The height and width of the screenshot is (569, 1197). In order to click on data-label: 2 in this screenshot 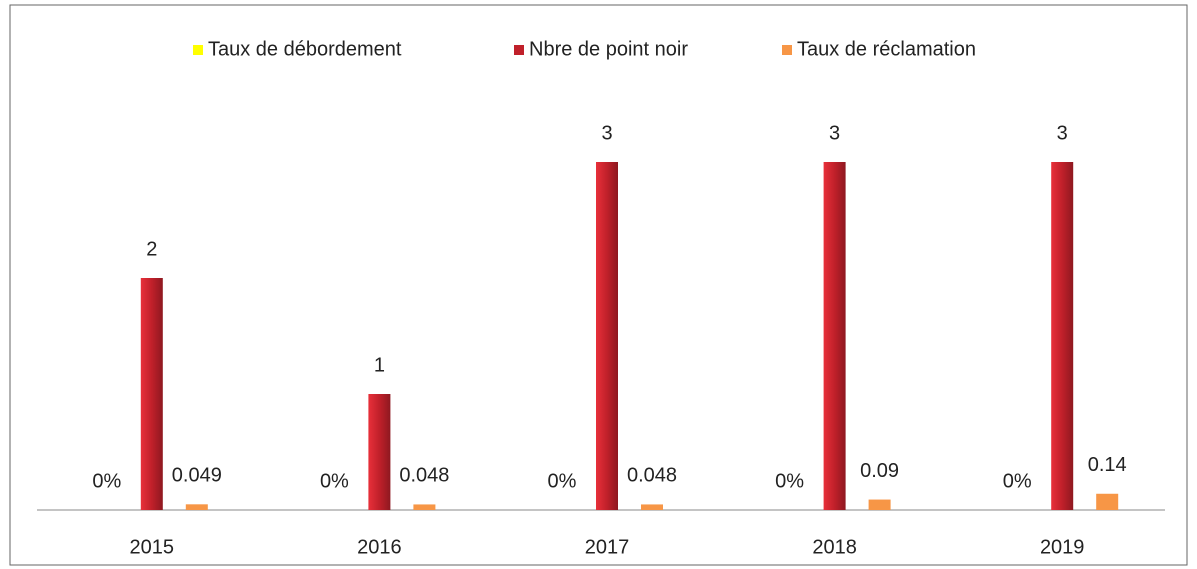, I will do `click(151, 249)`.